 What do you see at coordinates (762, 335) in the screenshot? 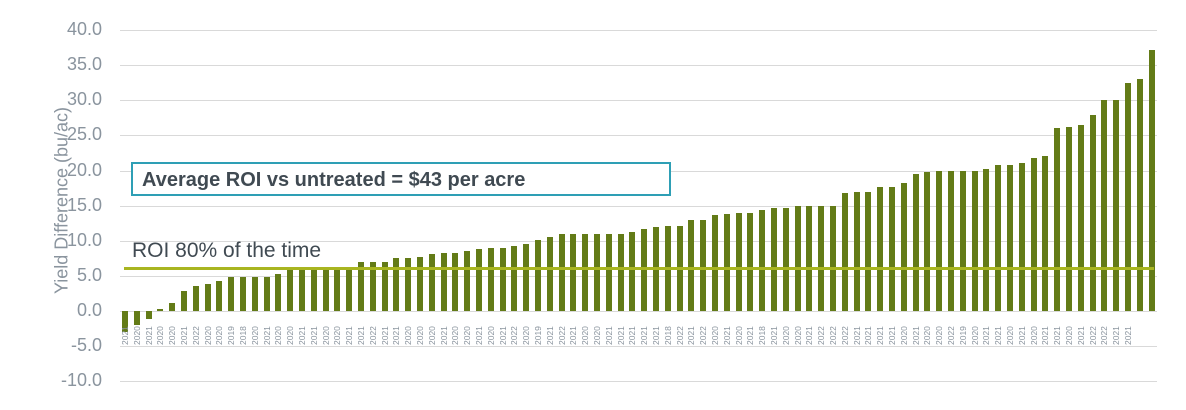
I see `x-tick-label: 2018` at bounding box center [762, 335].